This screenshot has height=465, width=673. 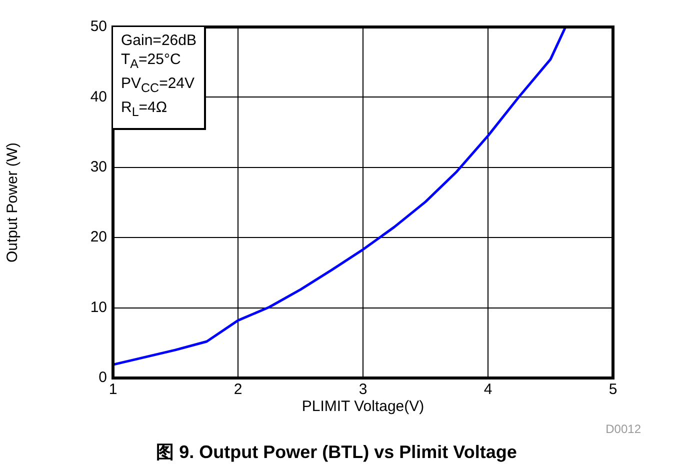 What do you see at coordinates (102, 377) in the screenshot?
I see `y-tick-label: 0` at bounding box center [102, 377].